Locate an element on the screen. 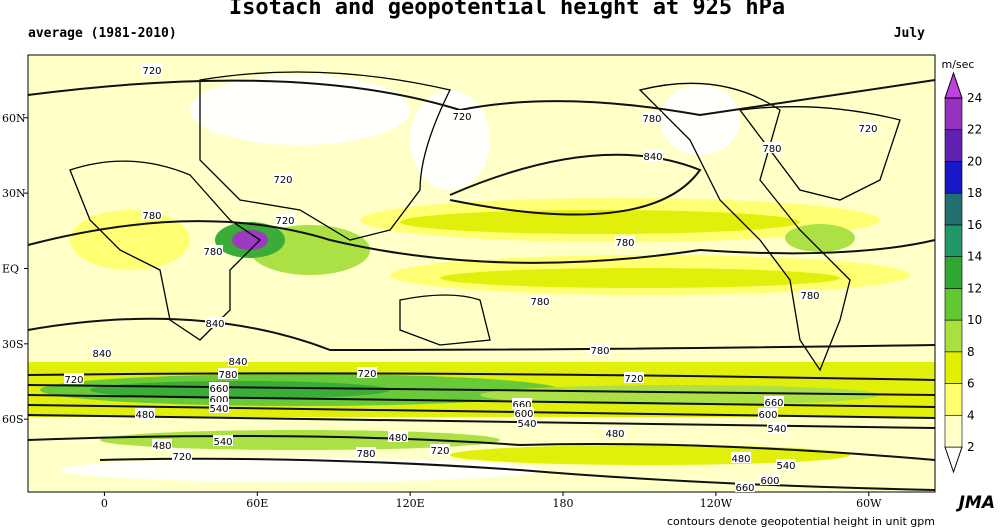  colorbar-label: 16 is located at coordinates (974, 225).